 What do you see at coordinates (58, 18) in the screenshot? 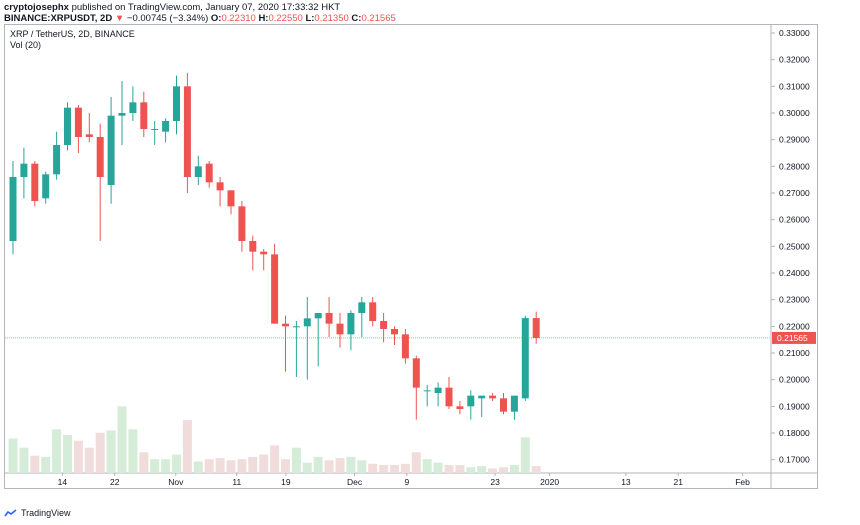
I see `symbol-label: BINANCE:XRPUSDT, 2D` at bounding box center [58, 18].